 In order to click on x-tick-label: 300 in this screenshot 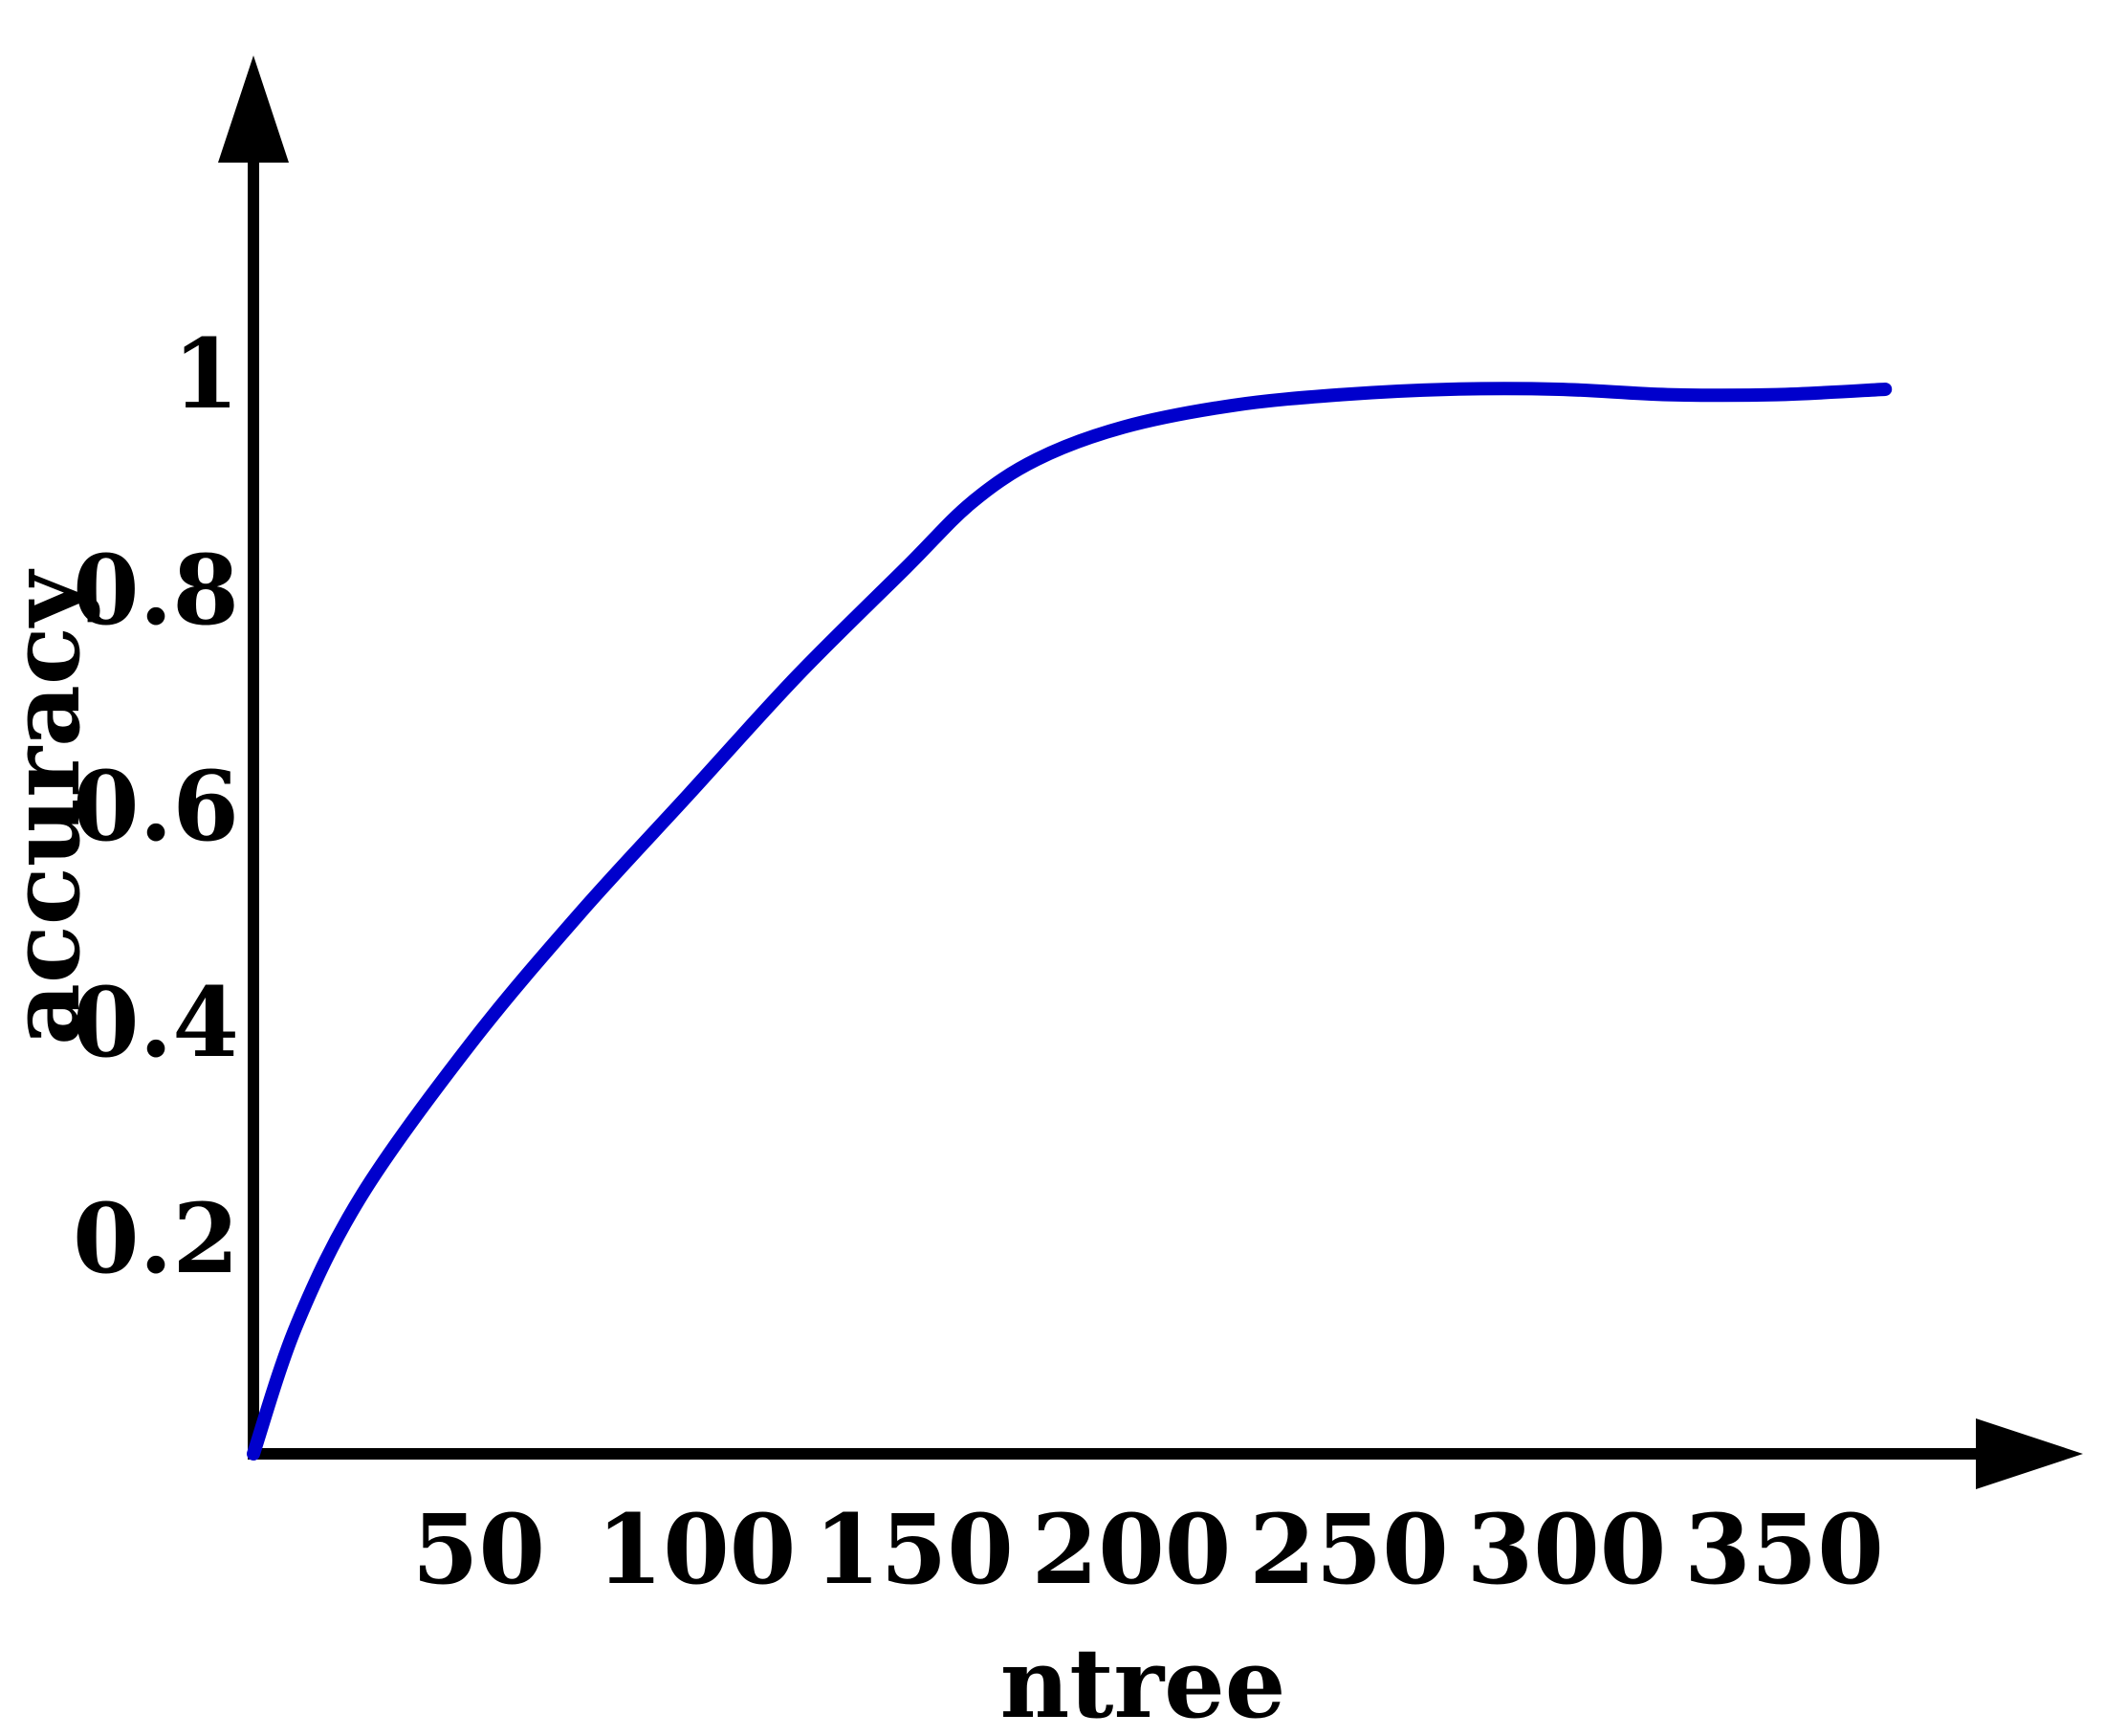, I will do `click(1567, 1549)`.